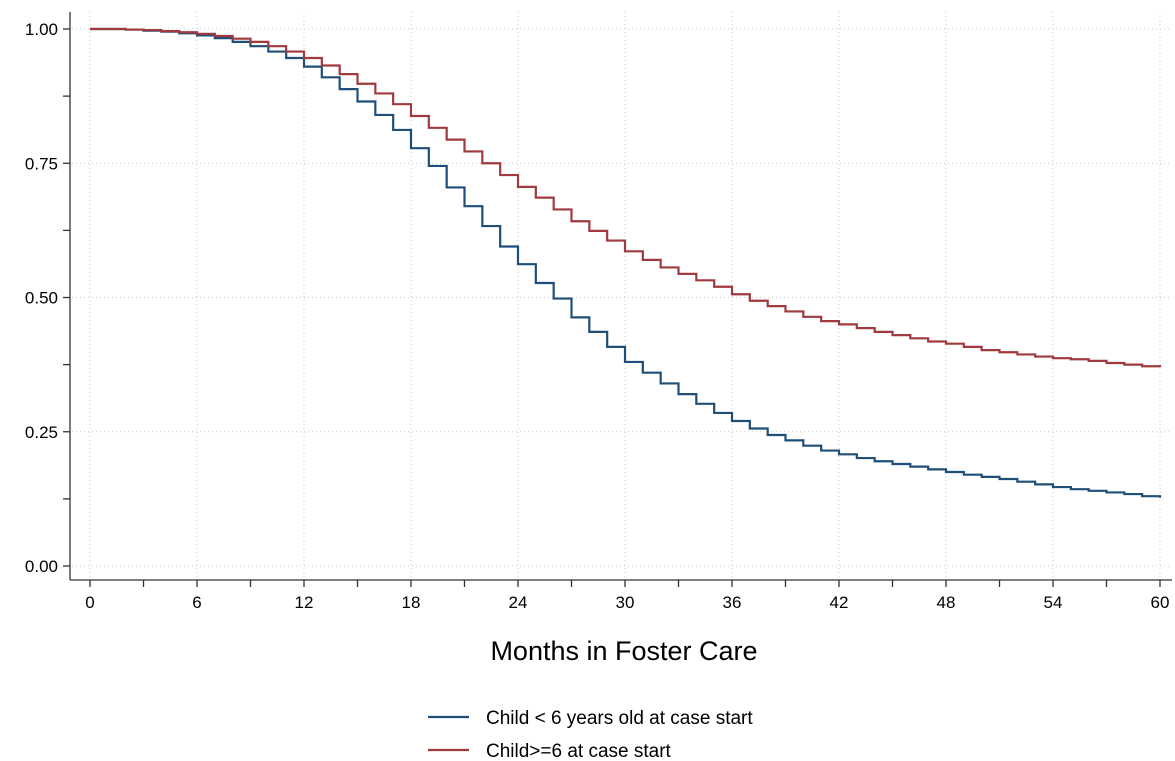 This screenshot has width=1175, height=761. What do you see at coordinates (41, 432) in the screenshot?
I see `y-tick-label: 0.25` at bounding box center [41, 432].